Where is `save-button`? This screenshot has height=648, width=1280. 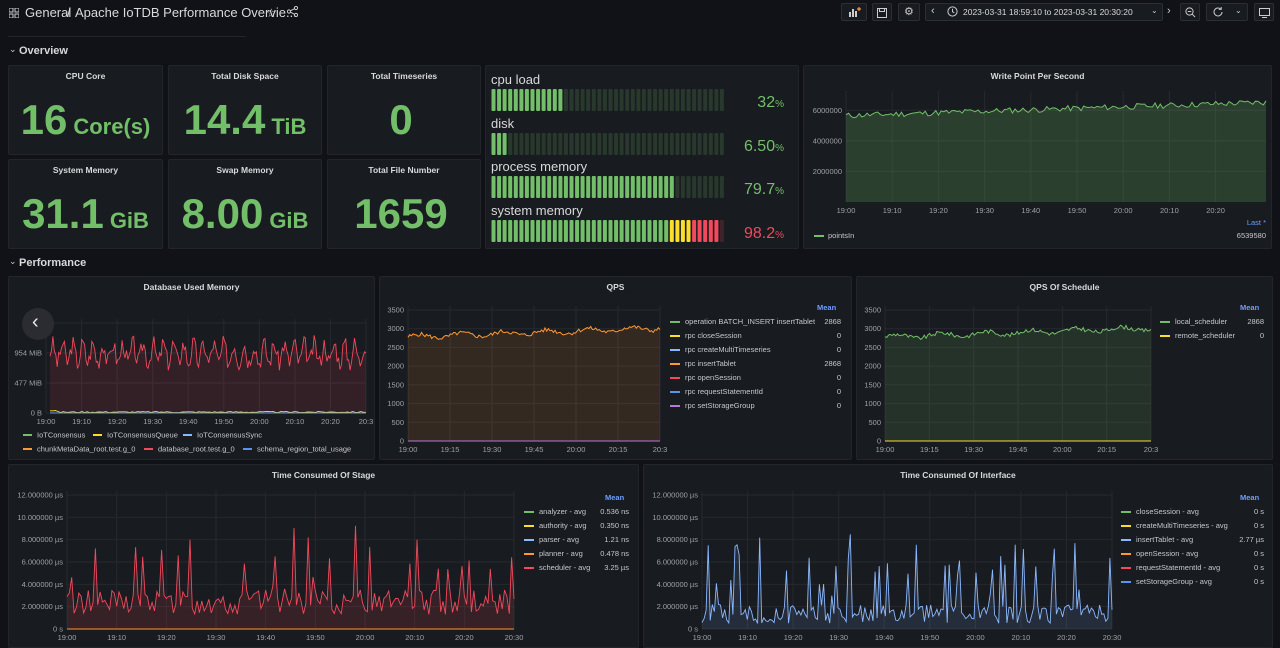
save-button is located at coordinates (882, 12).